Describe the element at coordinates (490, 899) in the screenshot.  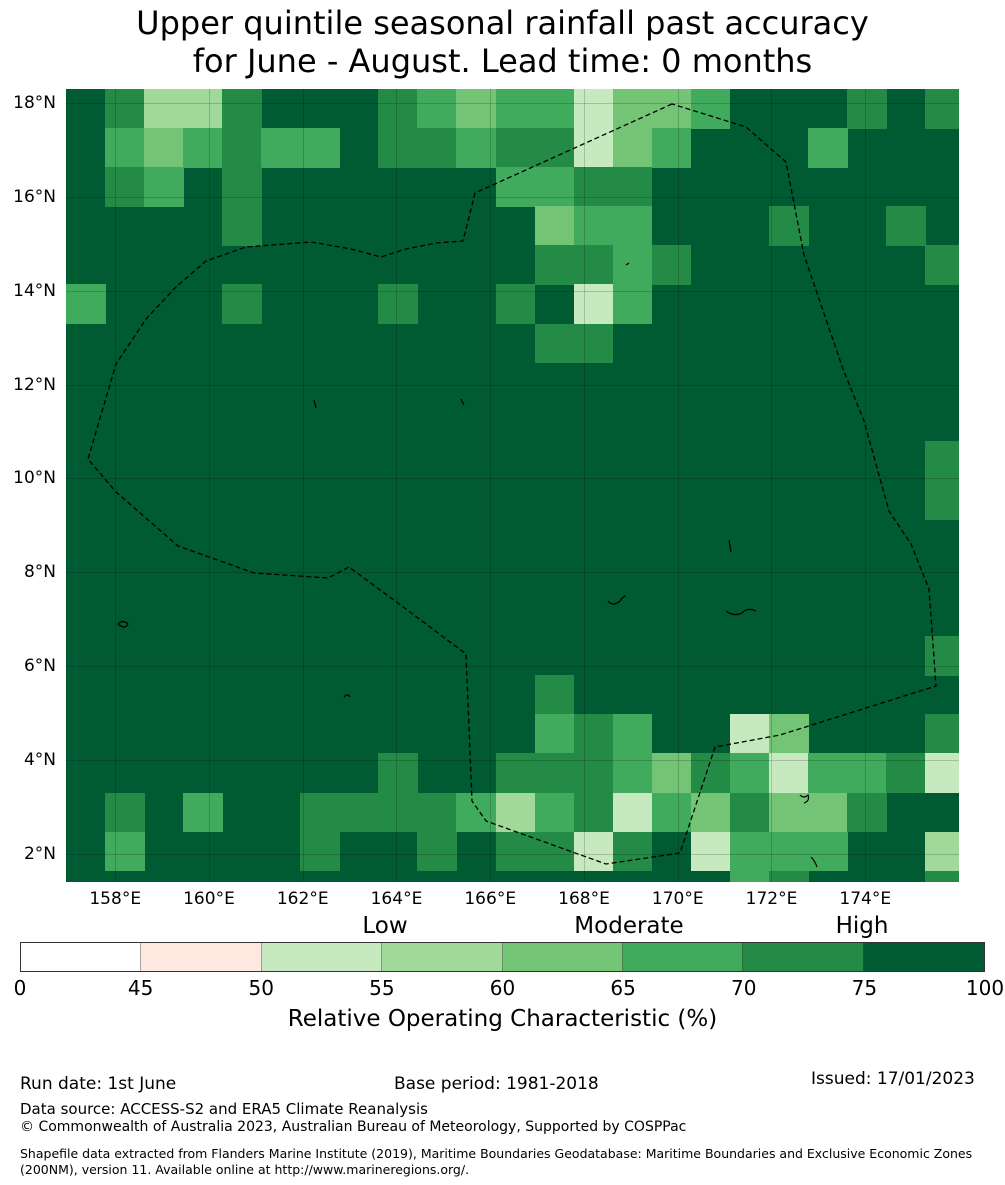
I see `longitude-label: 166°E` at that location.